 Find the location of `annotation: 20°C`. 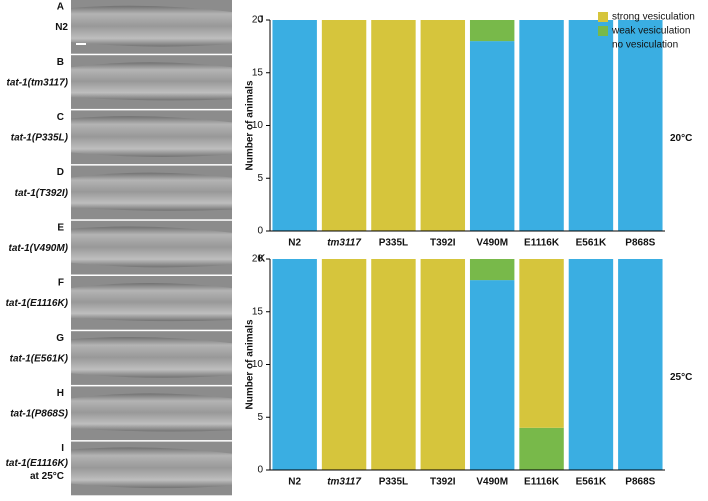

annotation: 20°C is located at coordinates (681, 138).